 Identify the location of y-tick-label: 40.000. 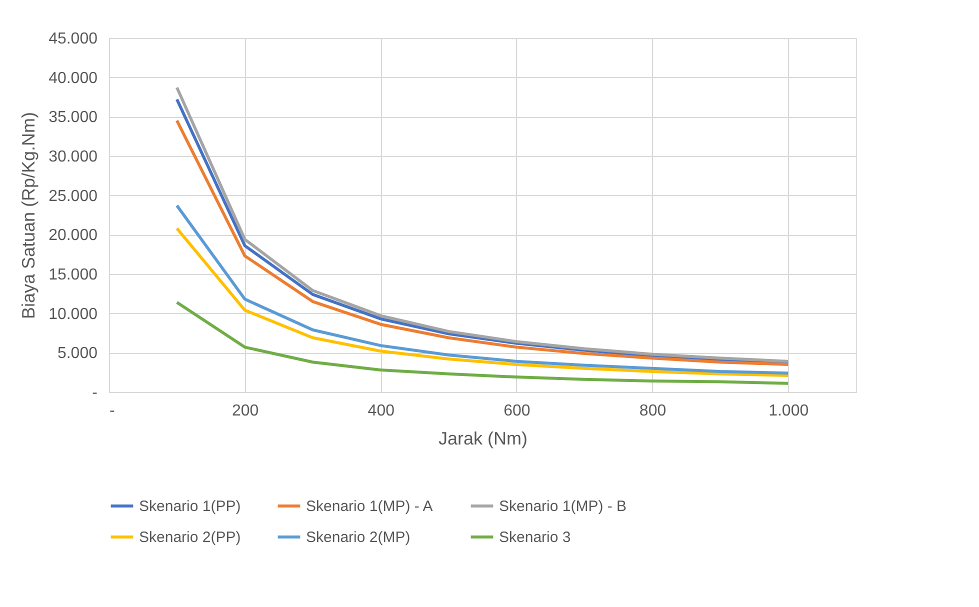
(73, 78).